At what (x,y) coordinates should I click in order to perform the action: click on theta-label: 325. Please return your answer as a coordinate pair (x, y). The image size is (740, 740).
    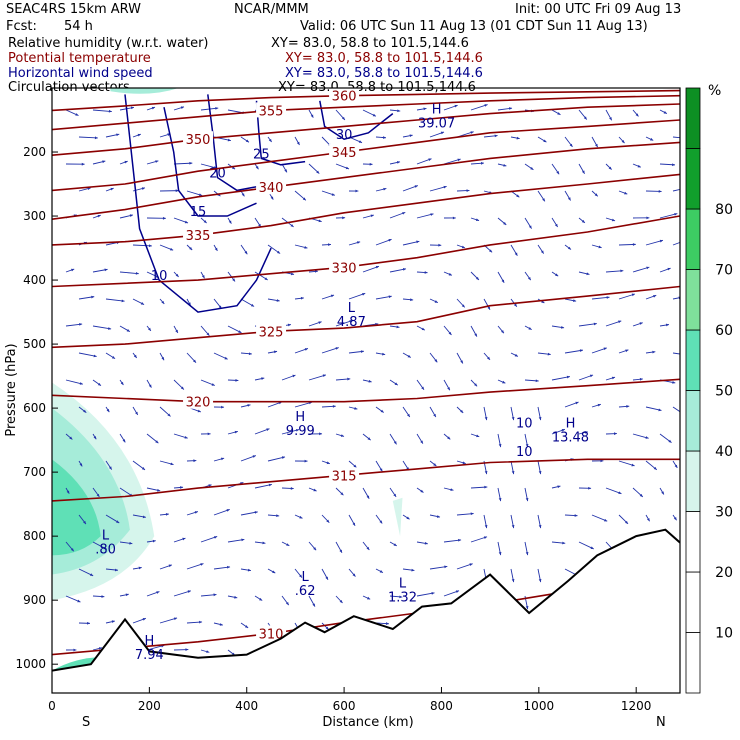
    Looking at the image, I should click on (271, 332).